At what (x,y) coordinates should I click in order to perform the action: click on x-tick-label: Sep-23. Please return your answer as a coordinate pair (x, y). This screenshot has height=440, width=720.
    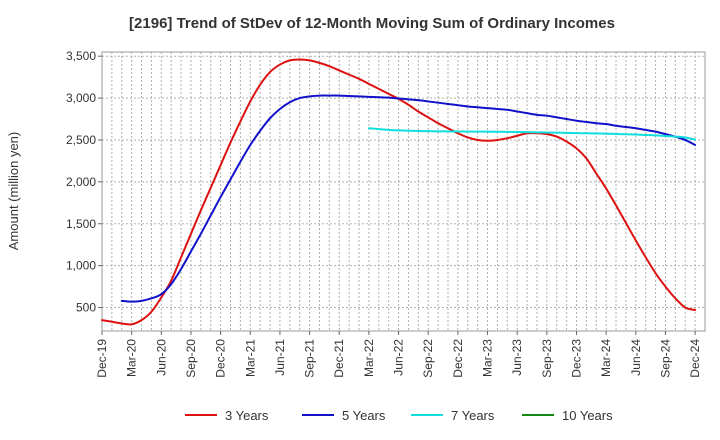
    Looking at the image, I should click on (547, 358).